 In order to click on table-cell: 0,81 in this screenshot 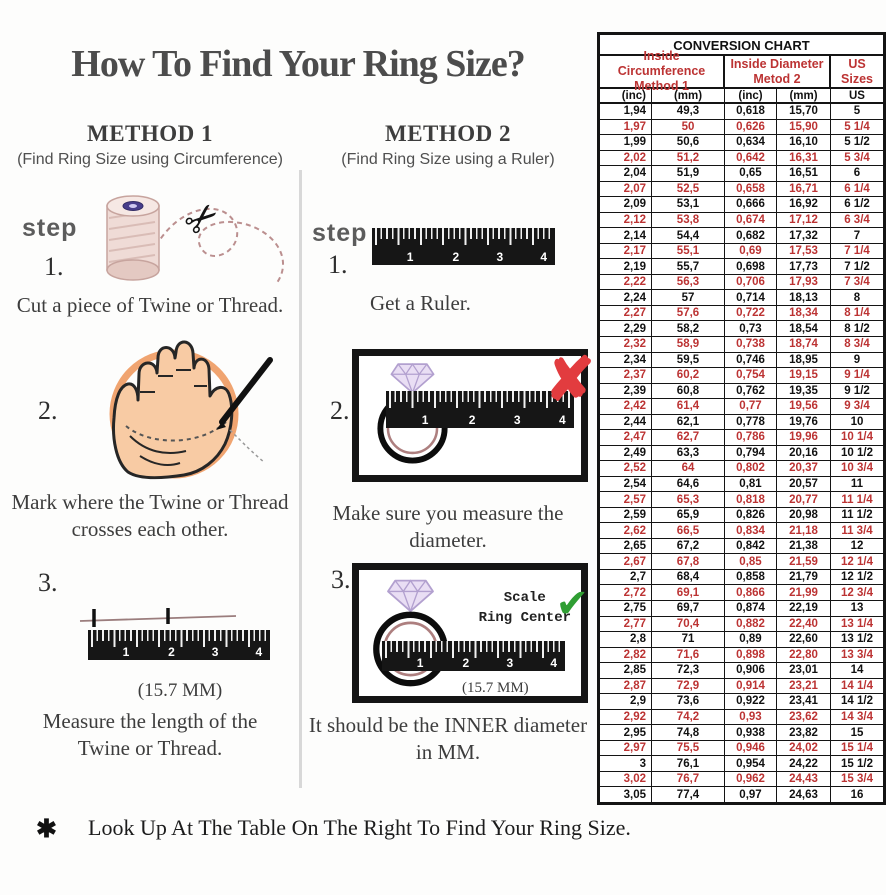, I will do `click(751, 484)`.